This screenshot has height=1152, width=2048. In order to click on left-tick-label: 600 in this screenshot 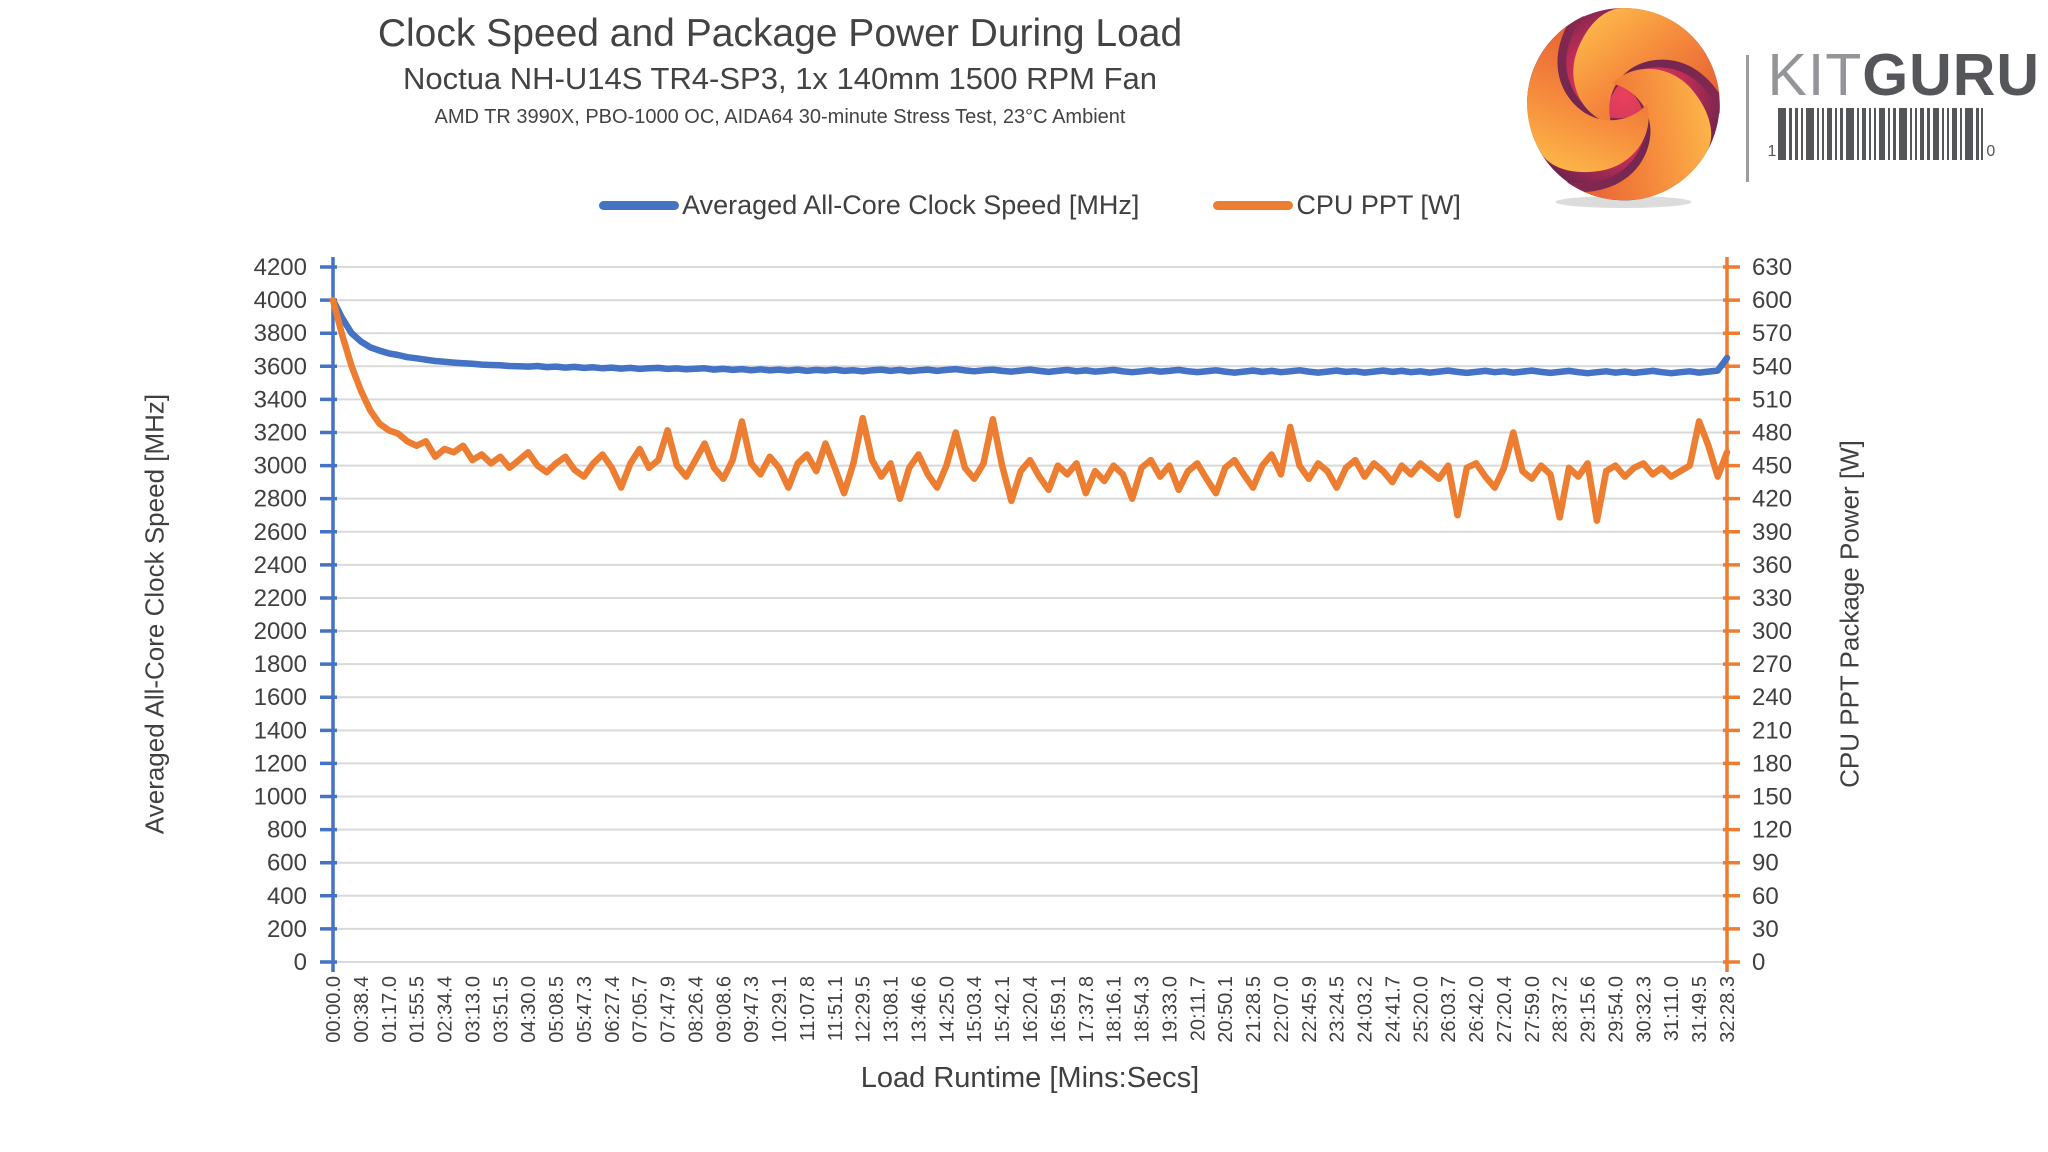, I will do `click(287, 863)`.